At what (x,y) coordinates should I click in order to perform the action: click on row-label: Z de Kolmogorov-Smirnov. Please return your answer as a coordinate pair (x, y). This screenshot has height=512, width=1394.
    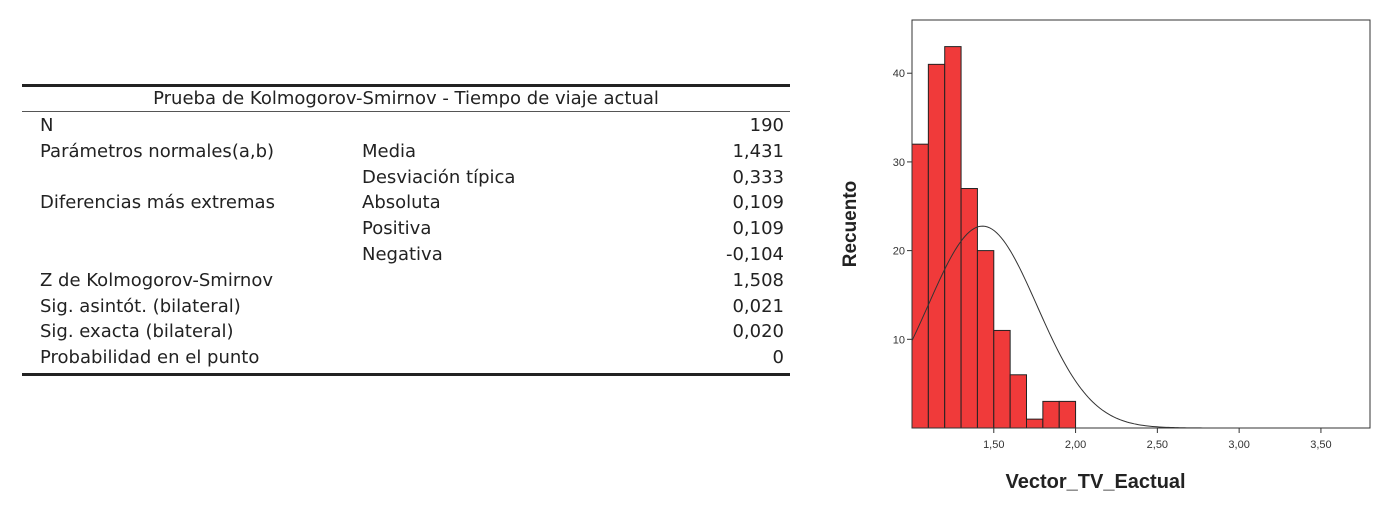
    Looking at the image, I should click on (156, 280).